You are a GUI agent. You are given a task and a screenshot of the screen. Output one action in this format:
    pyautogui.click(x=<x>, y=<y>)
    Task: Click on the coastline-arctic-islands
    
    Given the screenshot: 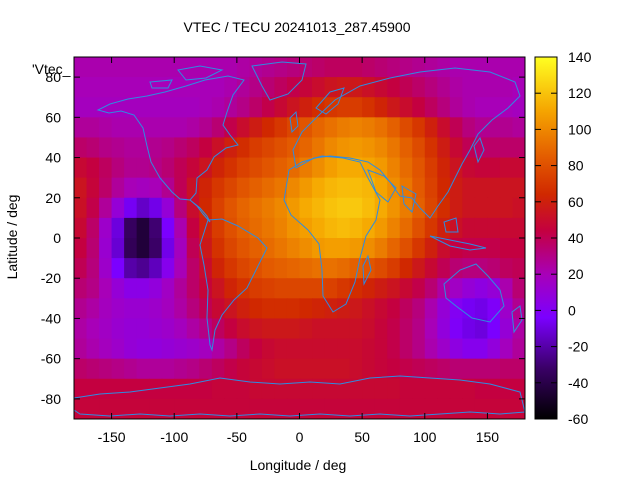 What is the action you would take?
    pyautogui.click(x=186, y=77)
    